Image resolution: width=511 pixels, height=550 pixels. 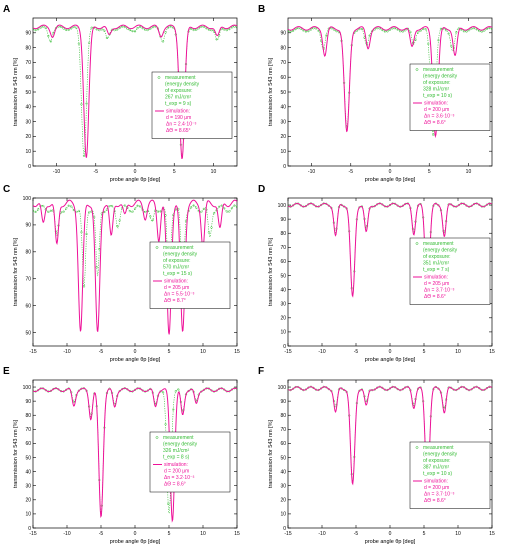 I want to click on series-measurement, so click(x=135, y=246).